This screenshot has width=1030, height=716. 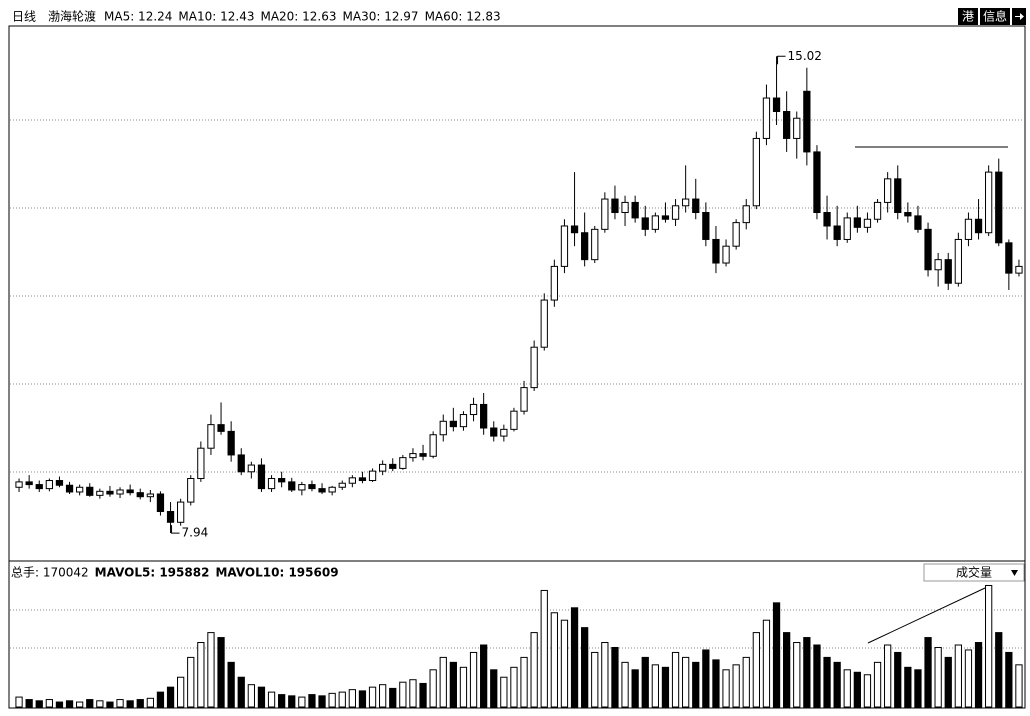 What do you see at coordinates (50, 573) in the screenshot?
I see `volume-label: 总手: 170042` at bounding box center [50, 573].